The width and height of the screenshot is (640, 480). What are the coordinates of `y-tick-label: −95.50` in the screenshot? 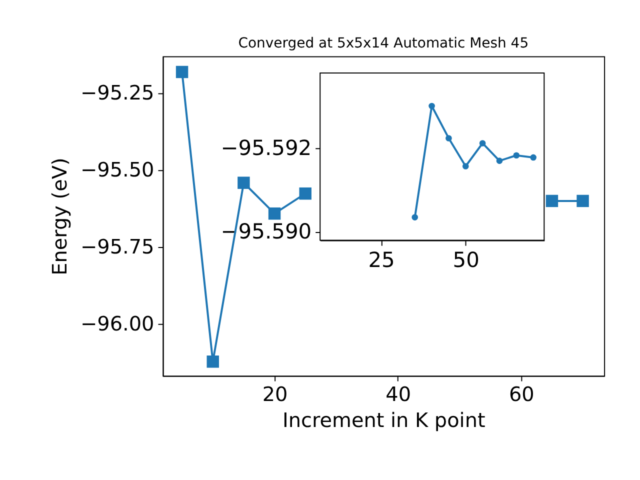 It's located at (117, 170).